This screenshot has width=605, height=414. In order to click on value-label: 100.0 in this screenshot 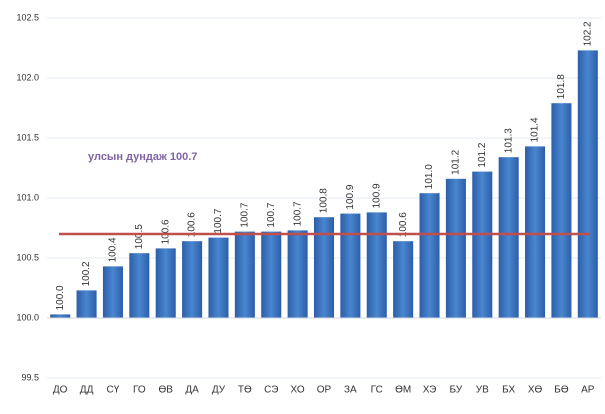, I will do `click(60, 297)`.